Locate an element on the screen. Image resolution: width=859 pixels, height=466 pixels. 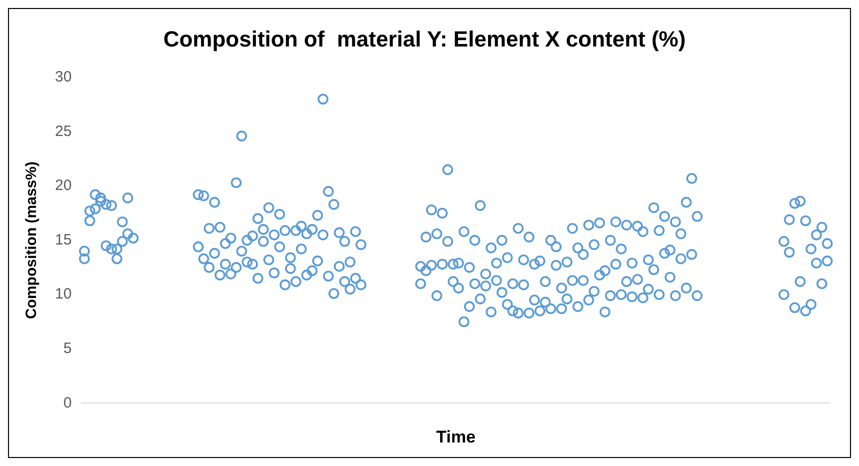
y-tick-label: 30 is located at coordinates (63, 77).